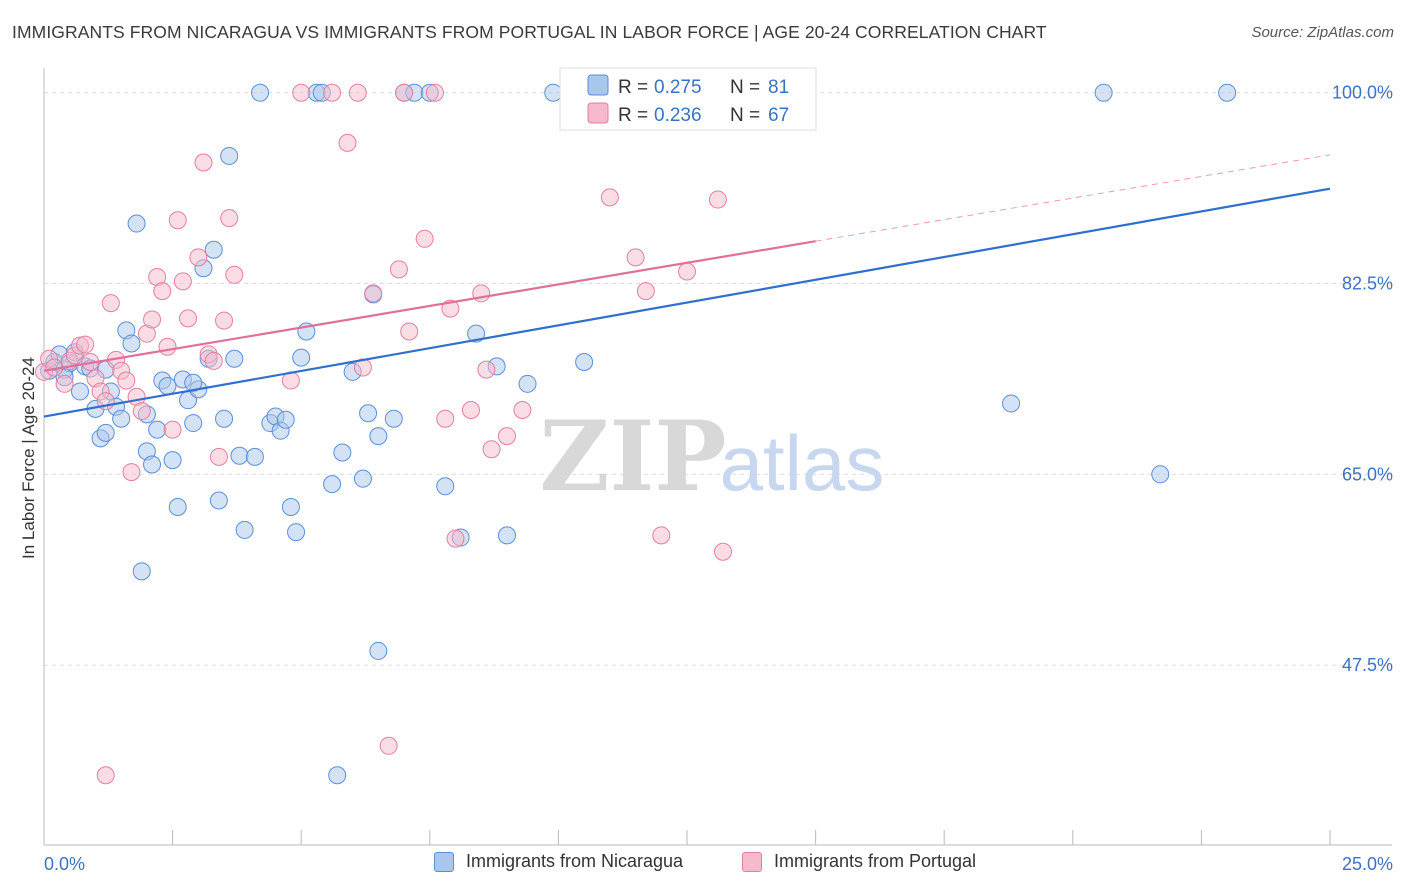  I want to click on legend-swatch-portugal, so click(598, 113).